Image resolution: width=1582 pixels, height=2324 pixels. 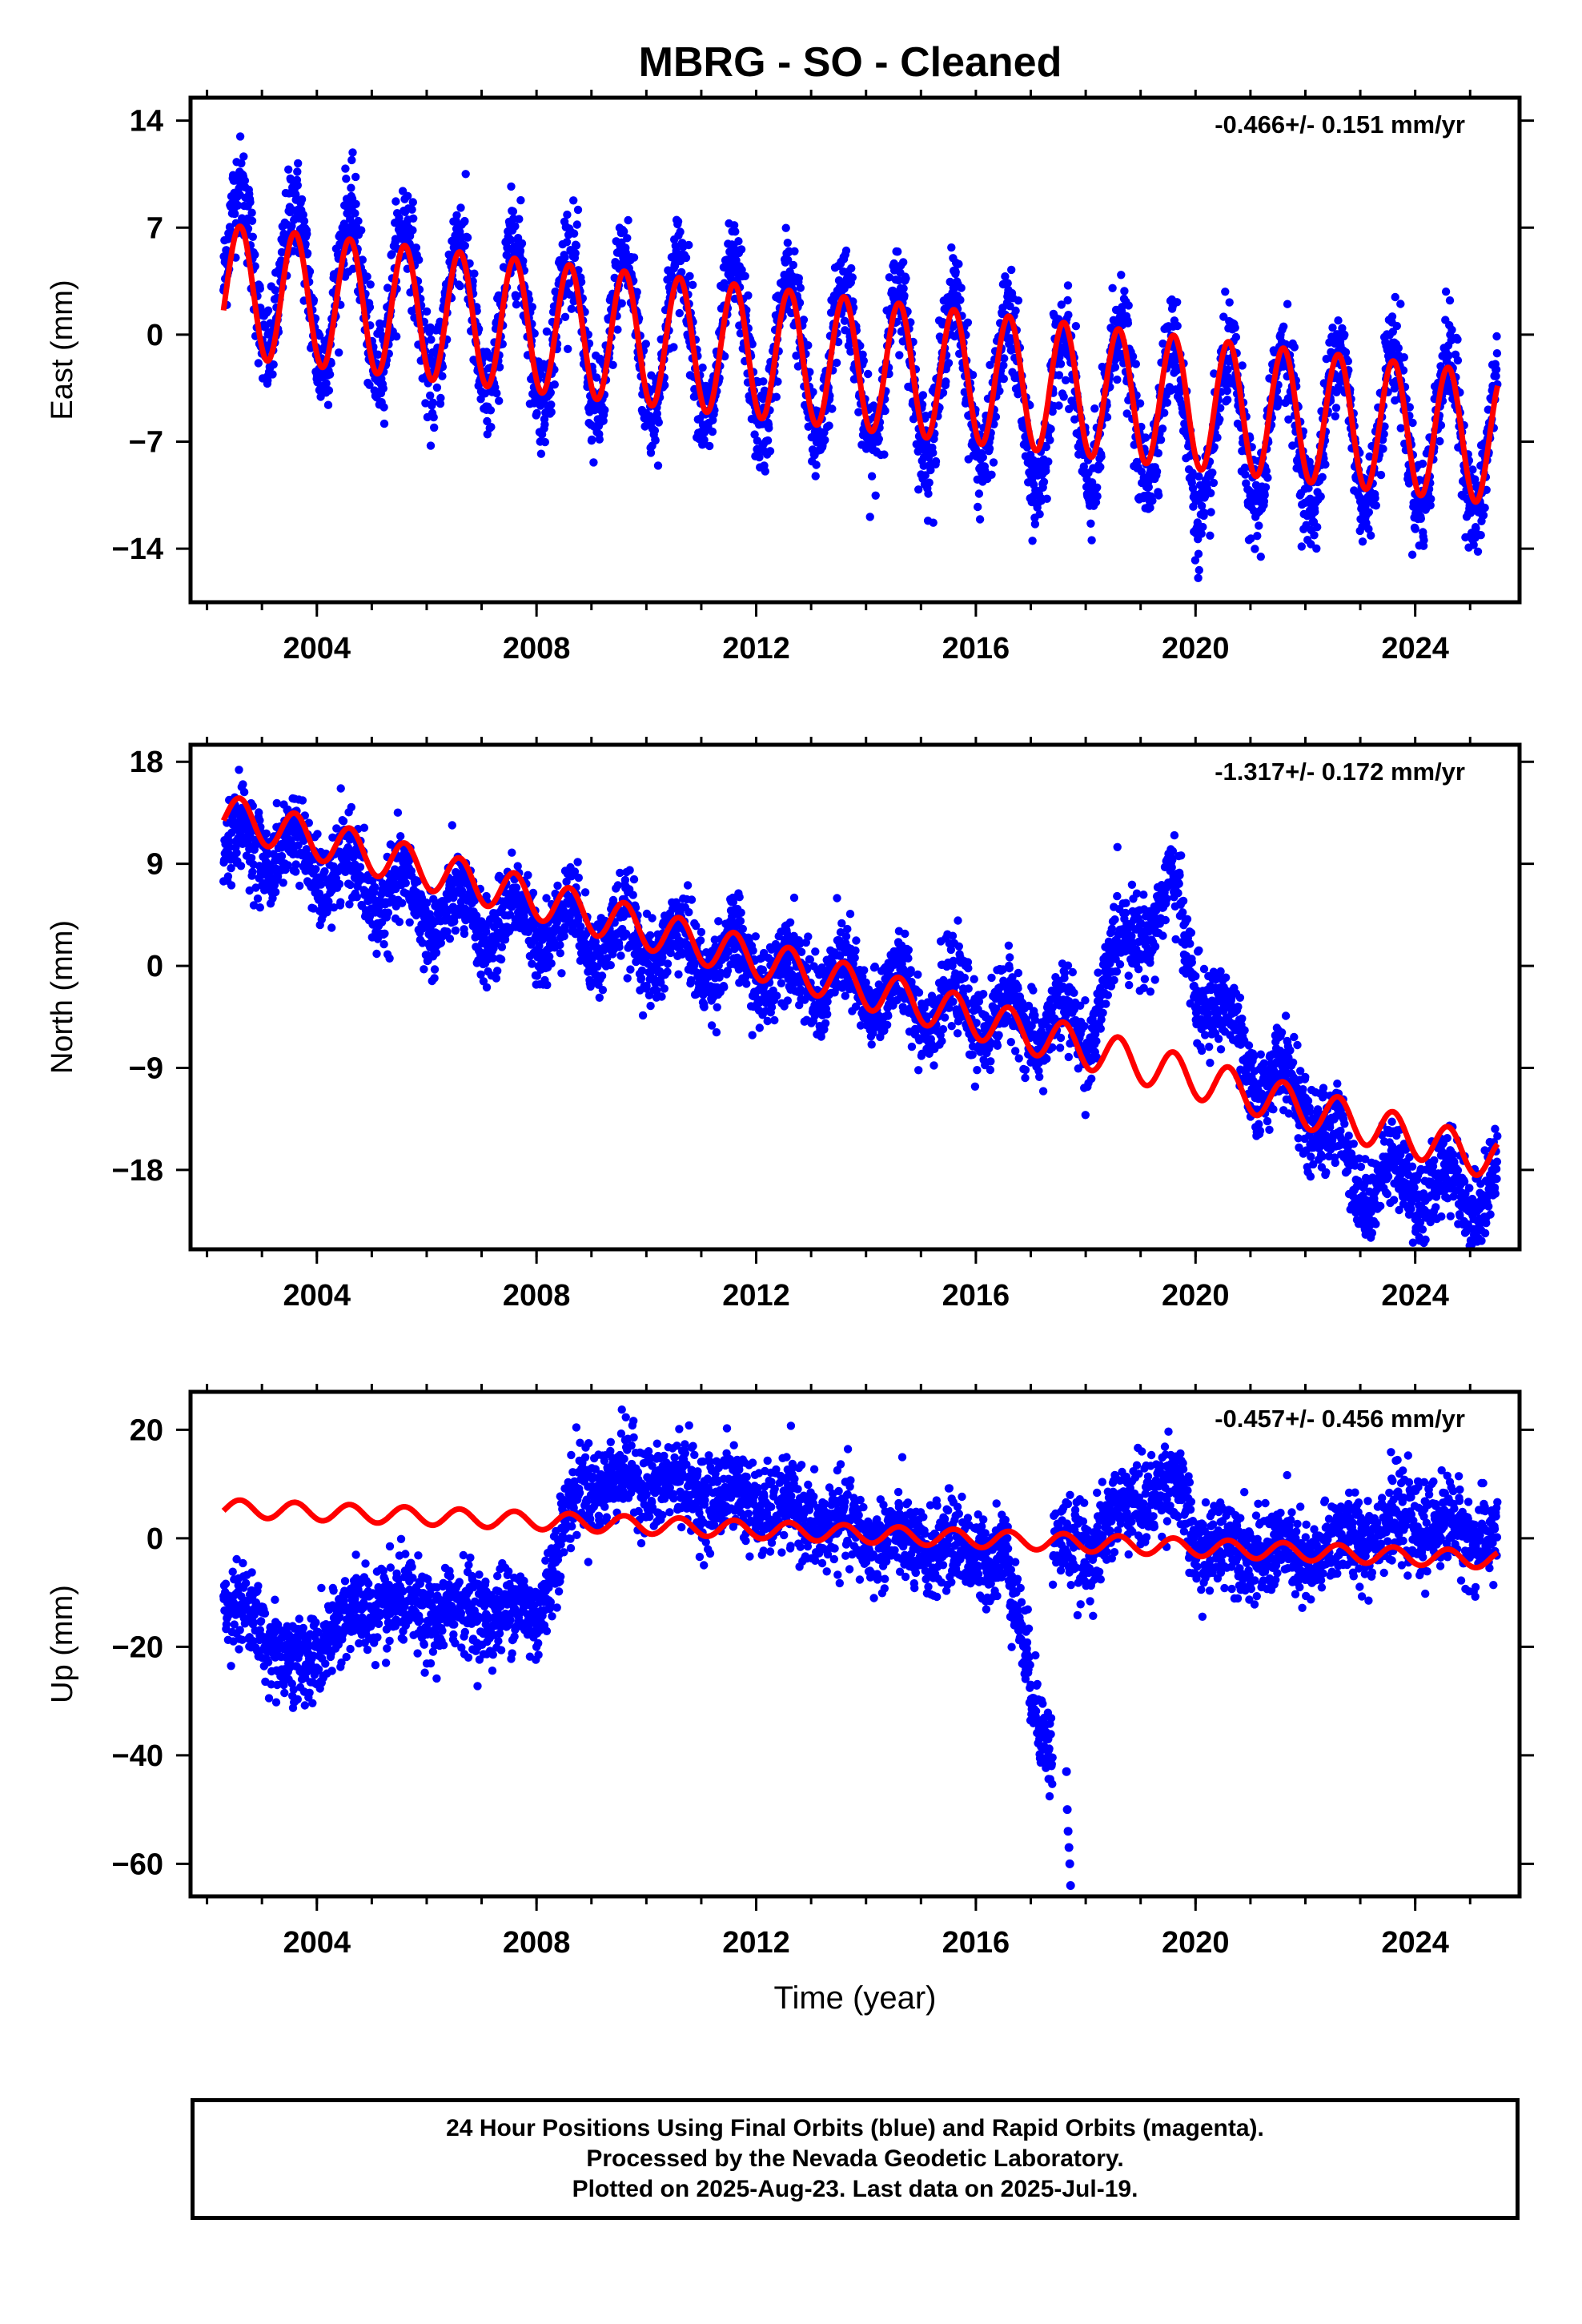 What do you see at coordinates (317, 648) in the screenshot?
I see `x-tick-label: 2004` at bounding box center [317, 648].